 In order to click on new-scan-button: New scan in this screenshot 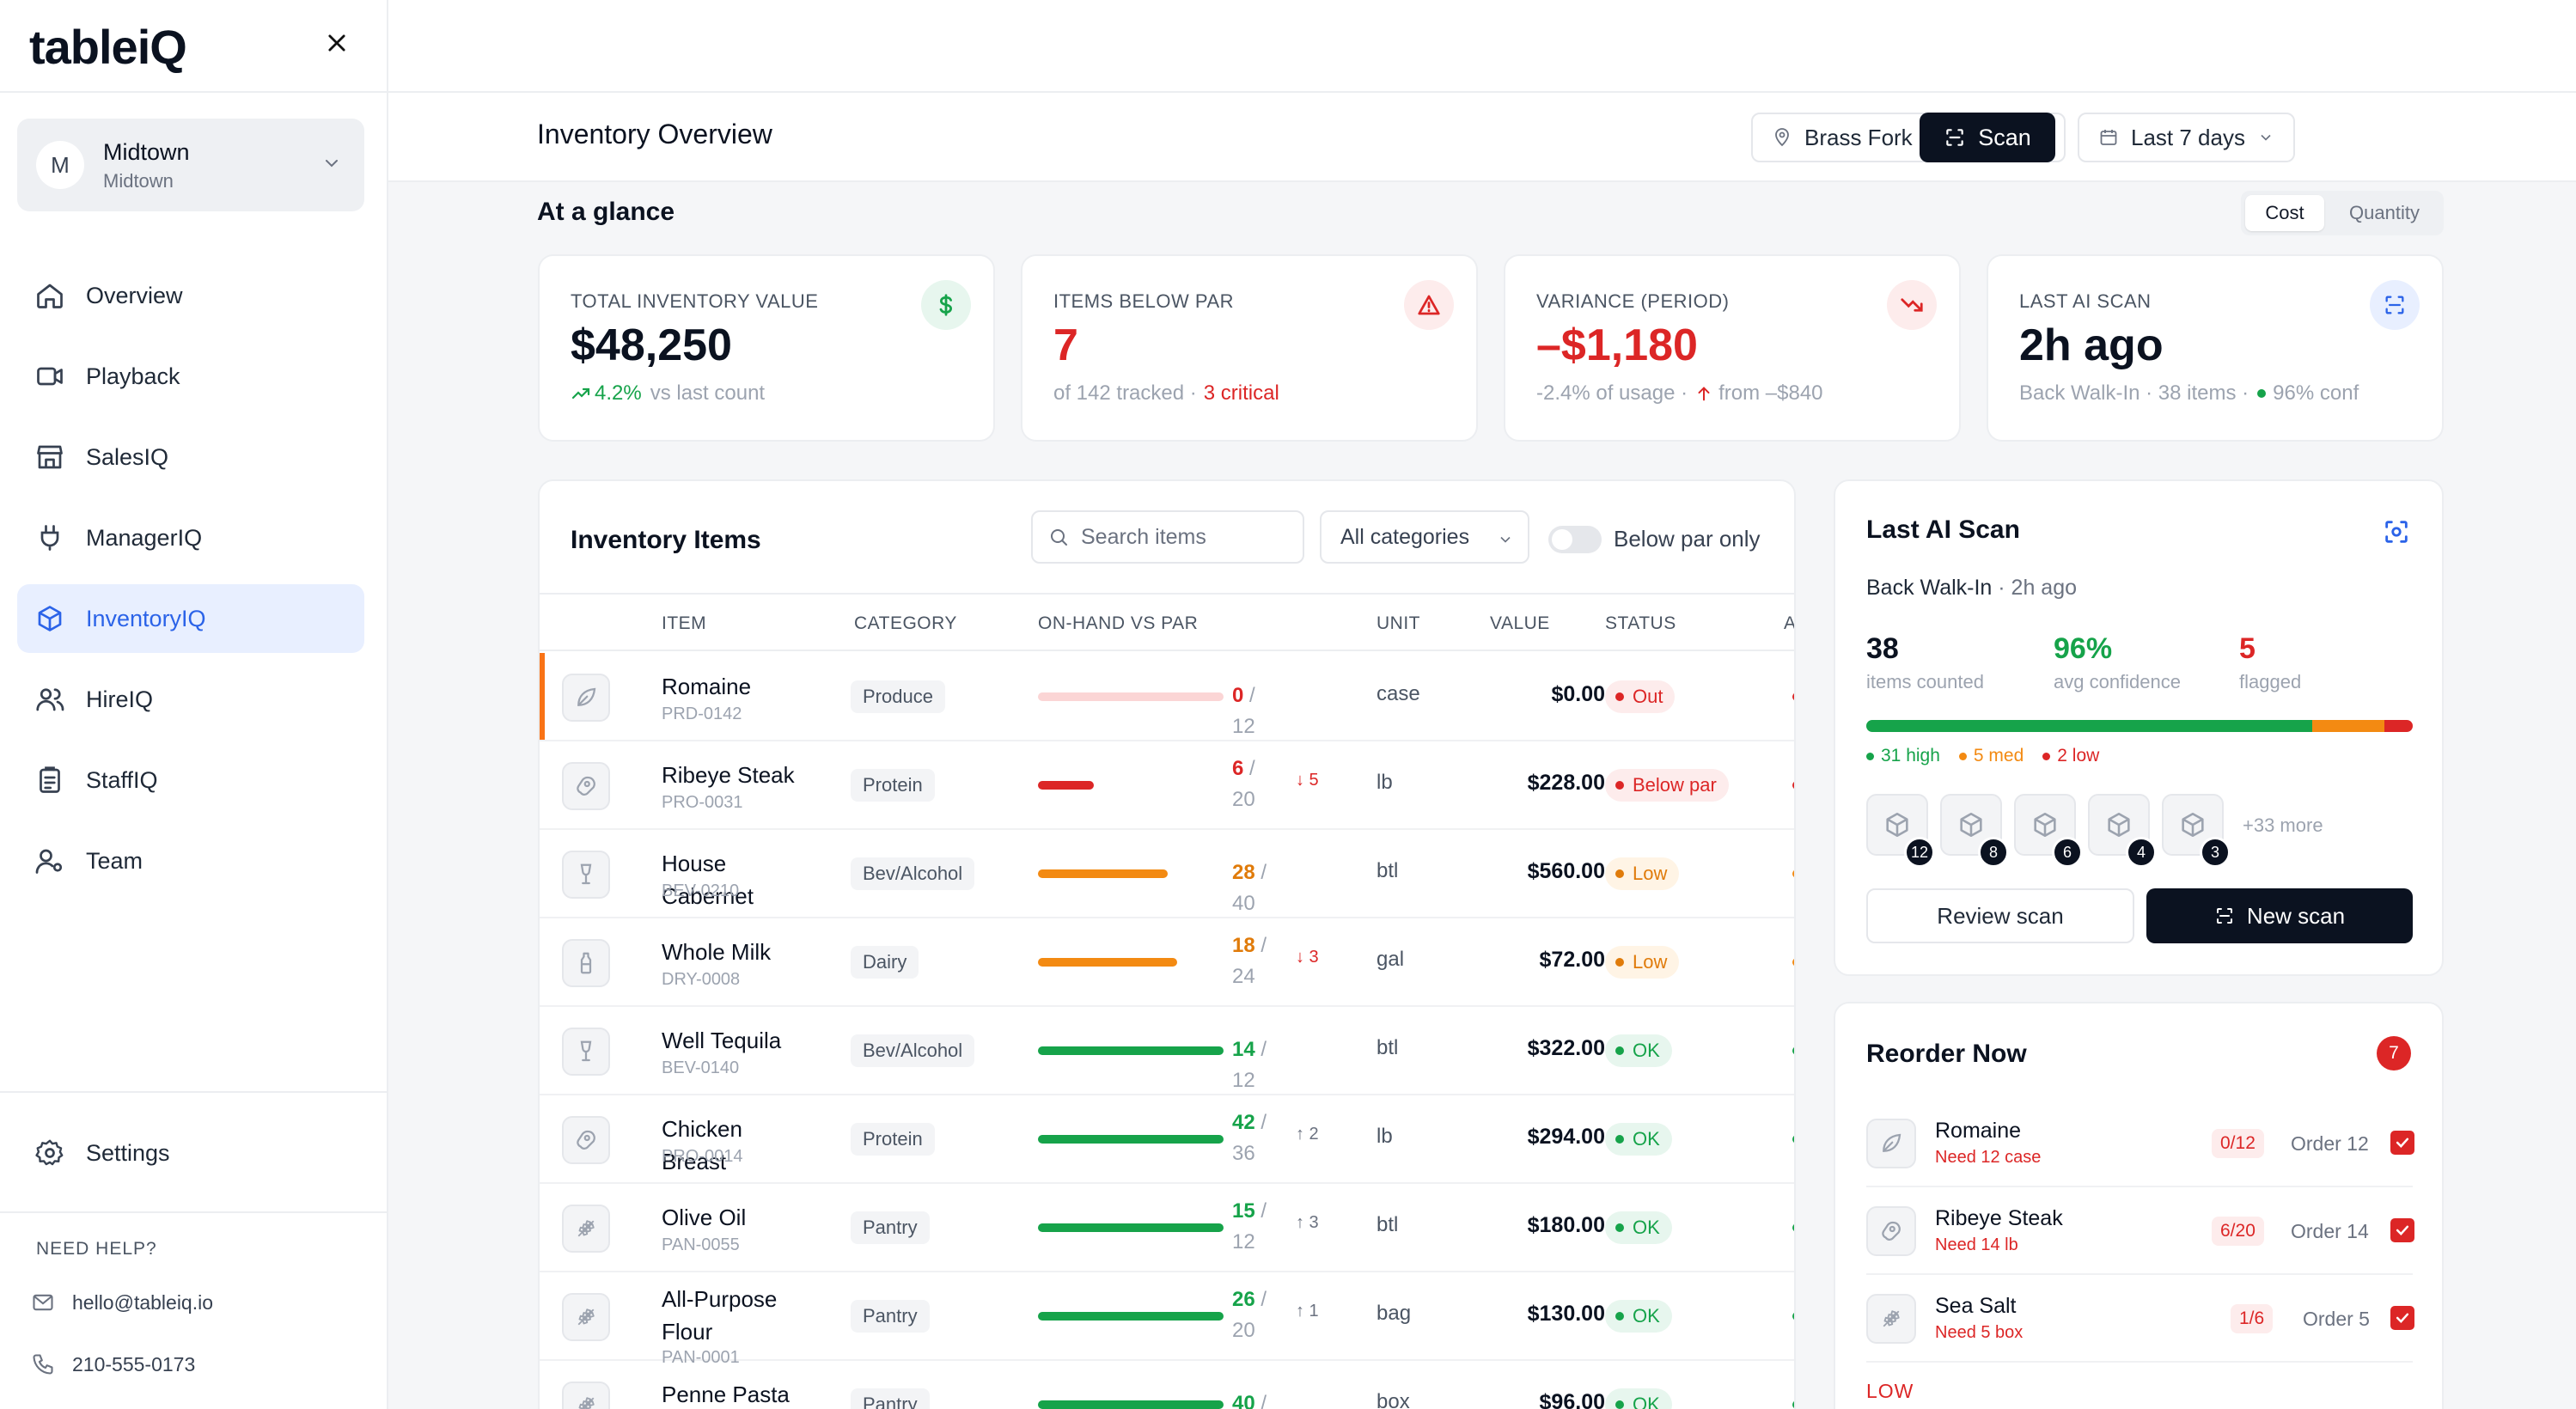, I will do `click(2279, 915)`.